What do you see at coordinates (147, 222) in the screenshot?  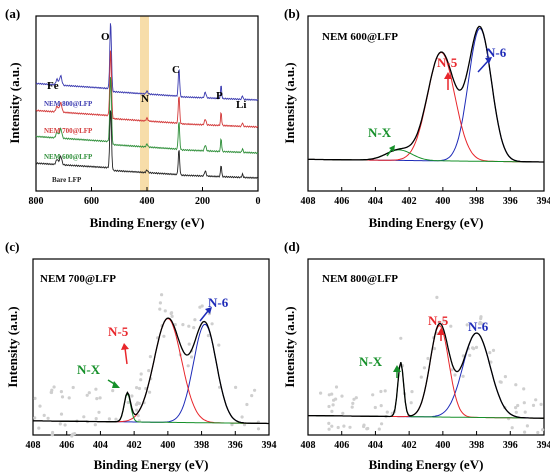 I see `x-axis-label-a: Binding Energy (eV)` at bounding box center [147, 222].